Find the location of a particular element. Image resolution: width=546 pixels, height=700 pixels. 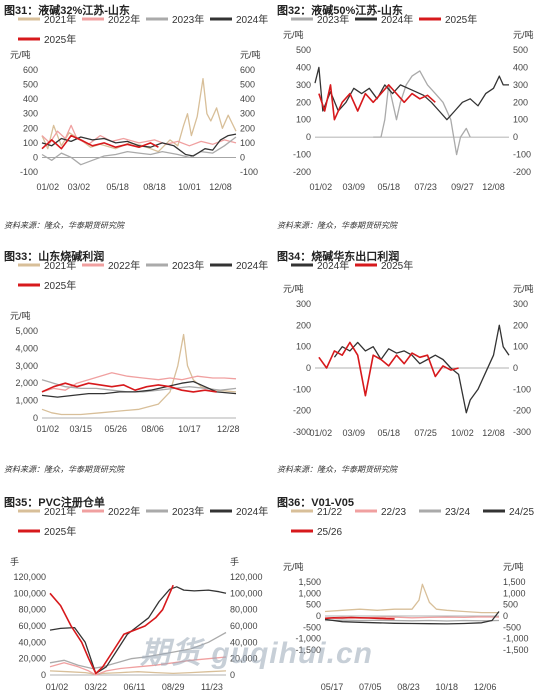

y-tick-label-right: 20,000 is located at coordinates (244, 659).